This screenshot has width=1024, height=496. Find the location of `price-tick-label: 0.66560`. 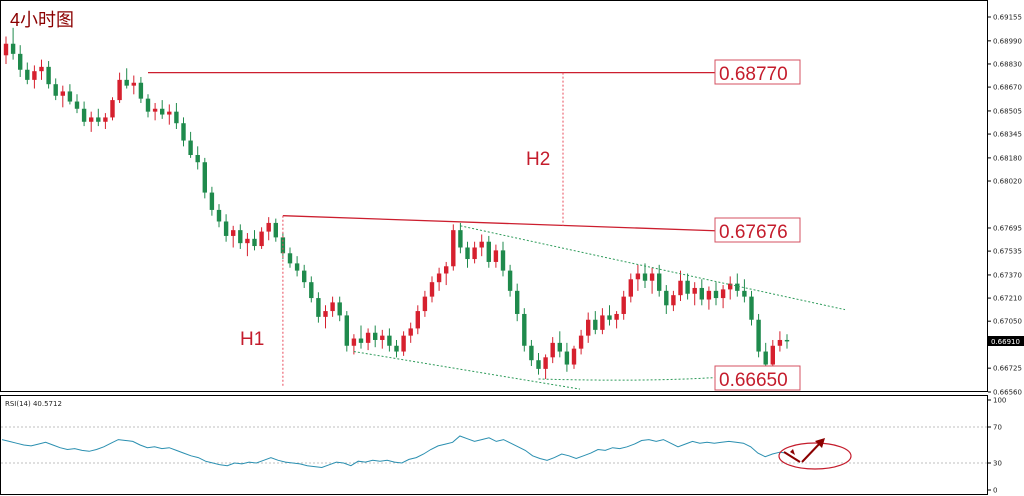

price-tick-label: 0.66560 is located at coordinates (1007, 393).